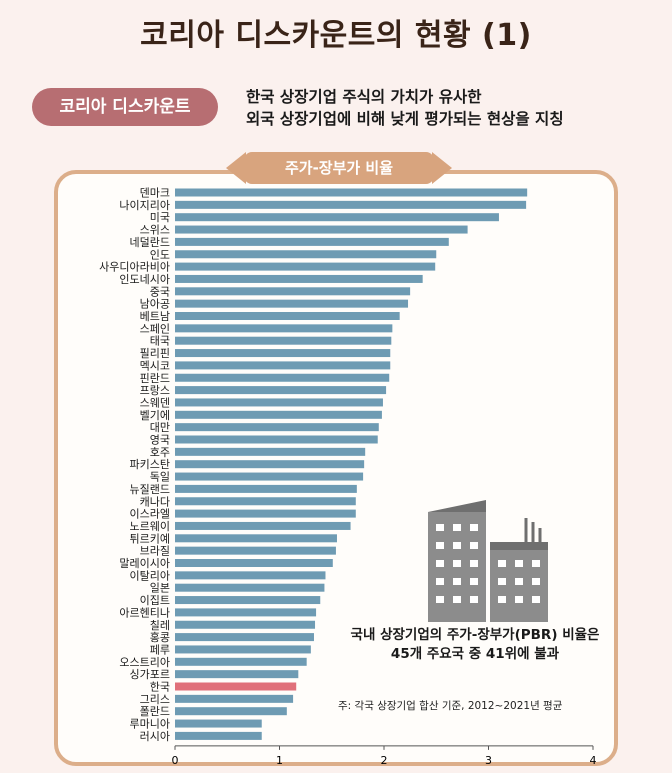 The height and width of the screenshot is (773, 672). Describe the element at coordinates (488, 563) in the screenshot. I see `building-windows` at that location.